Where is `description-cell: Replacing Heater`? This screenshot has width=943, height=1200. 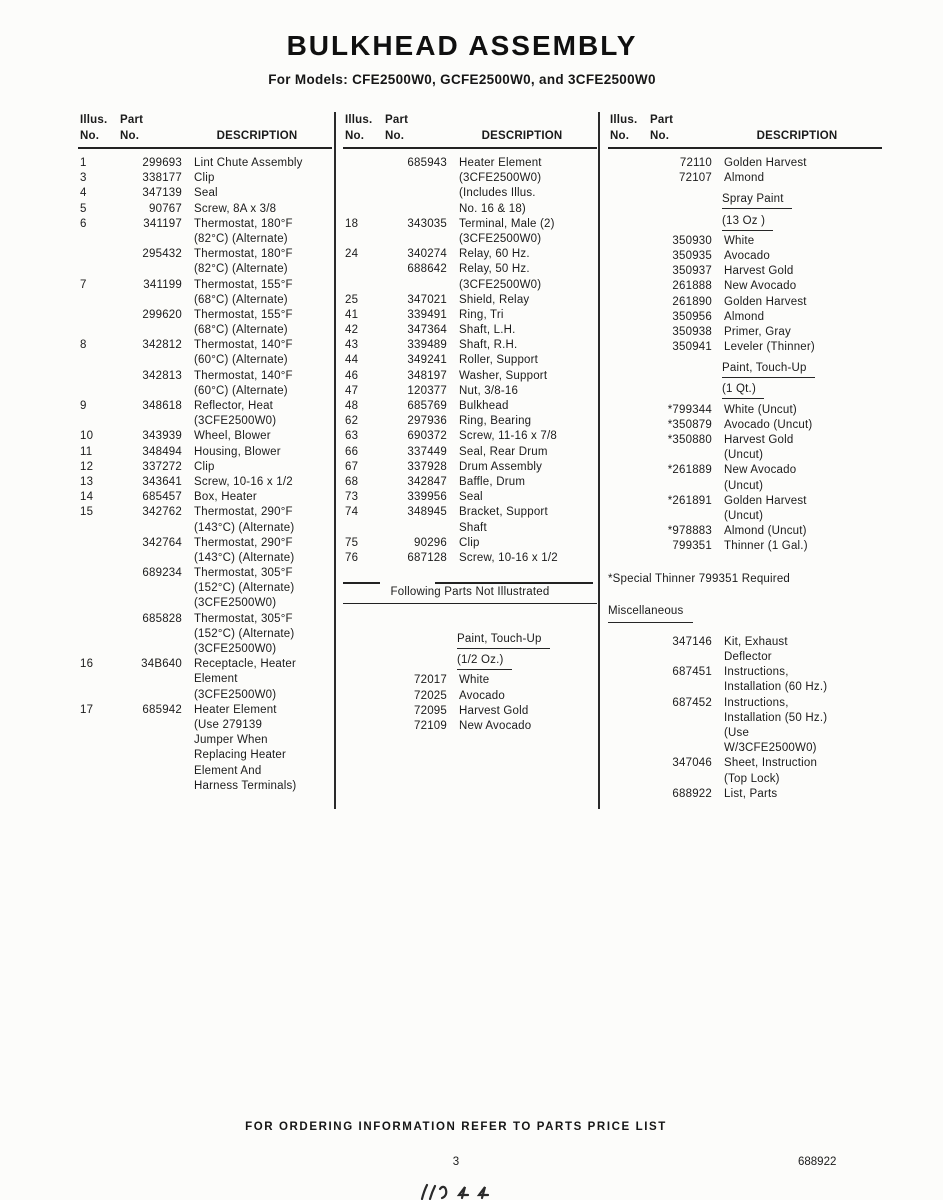
description-cell: Replacing Heater is located at coordinates (240, 755).